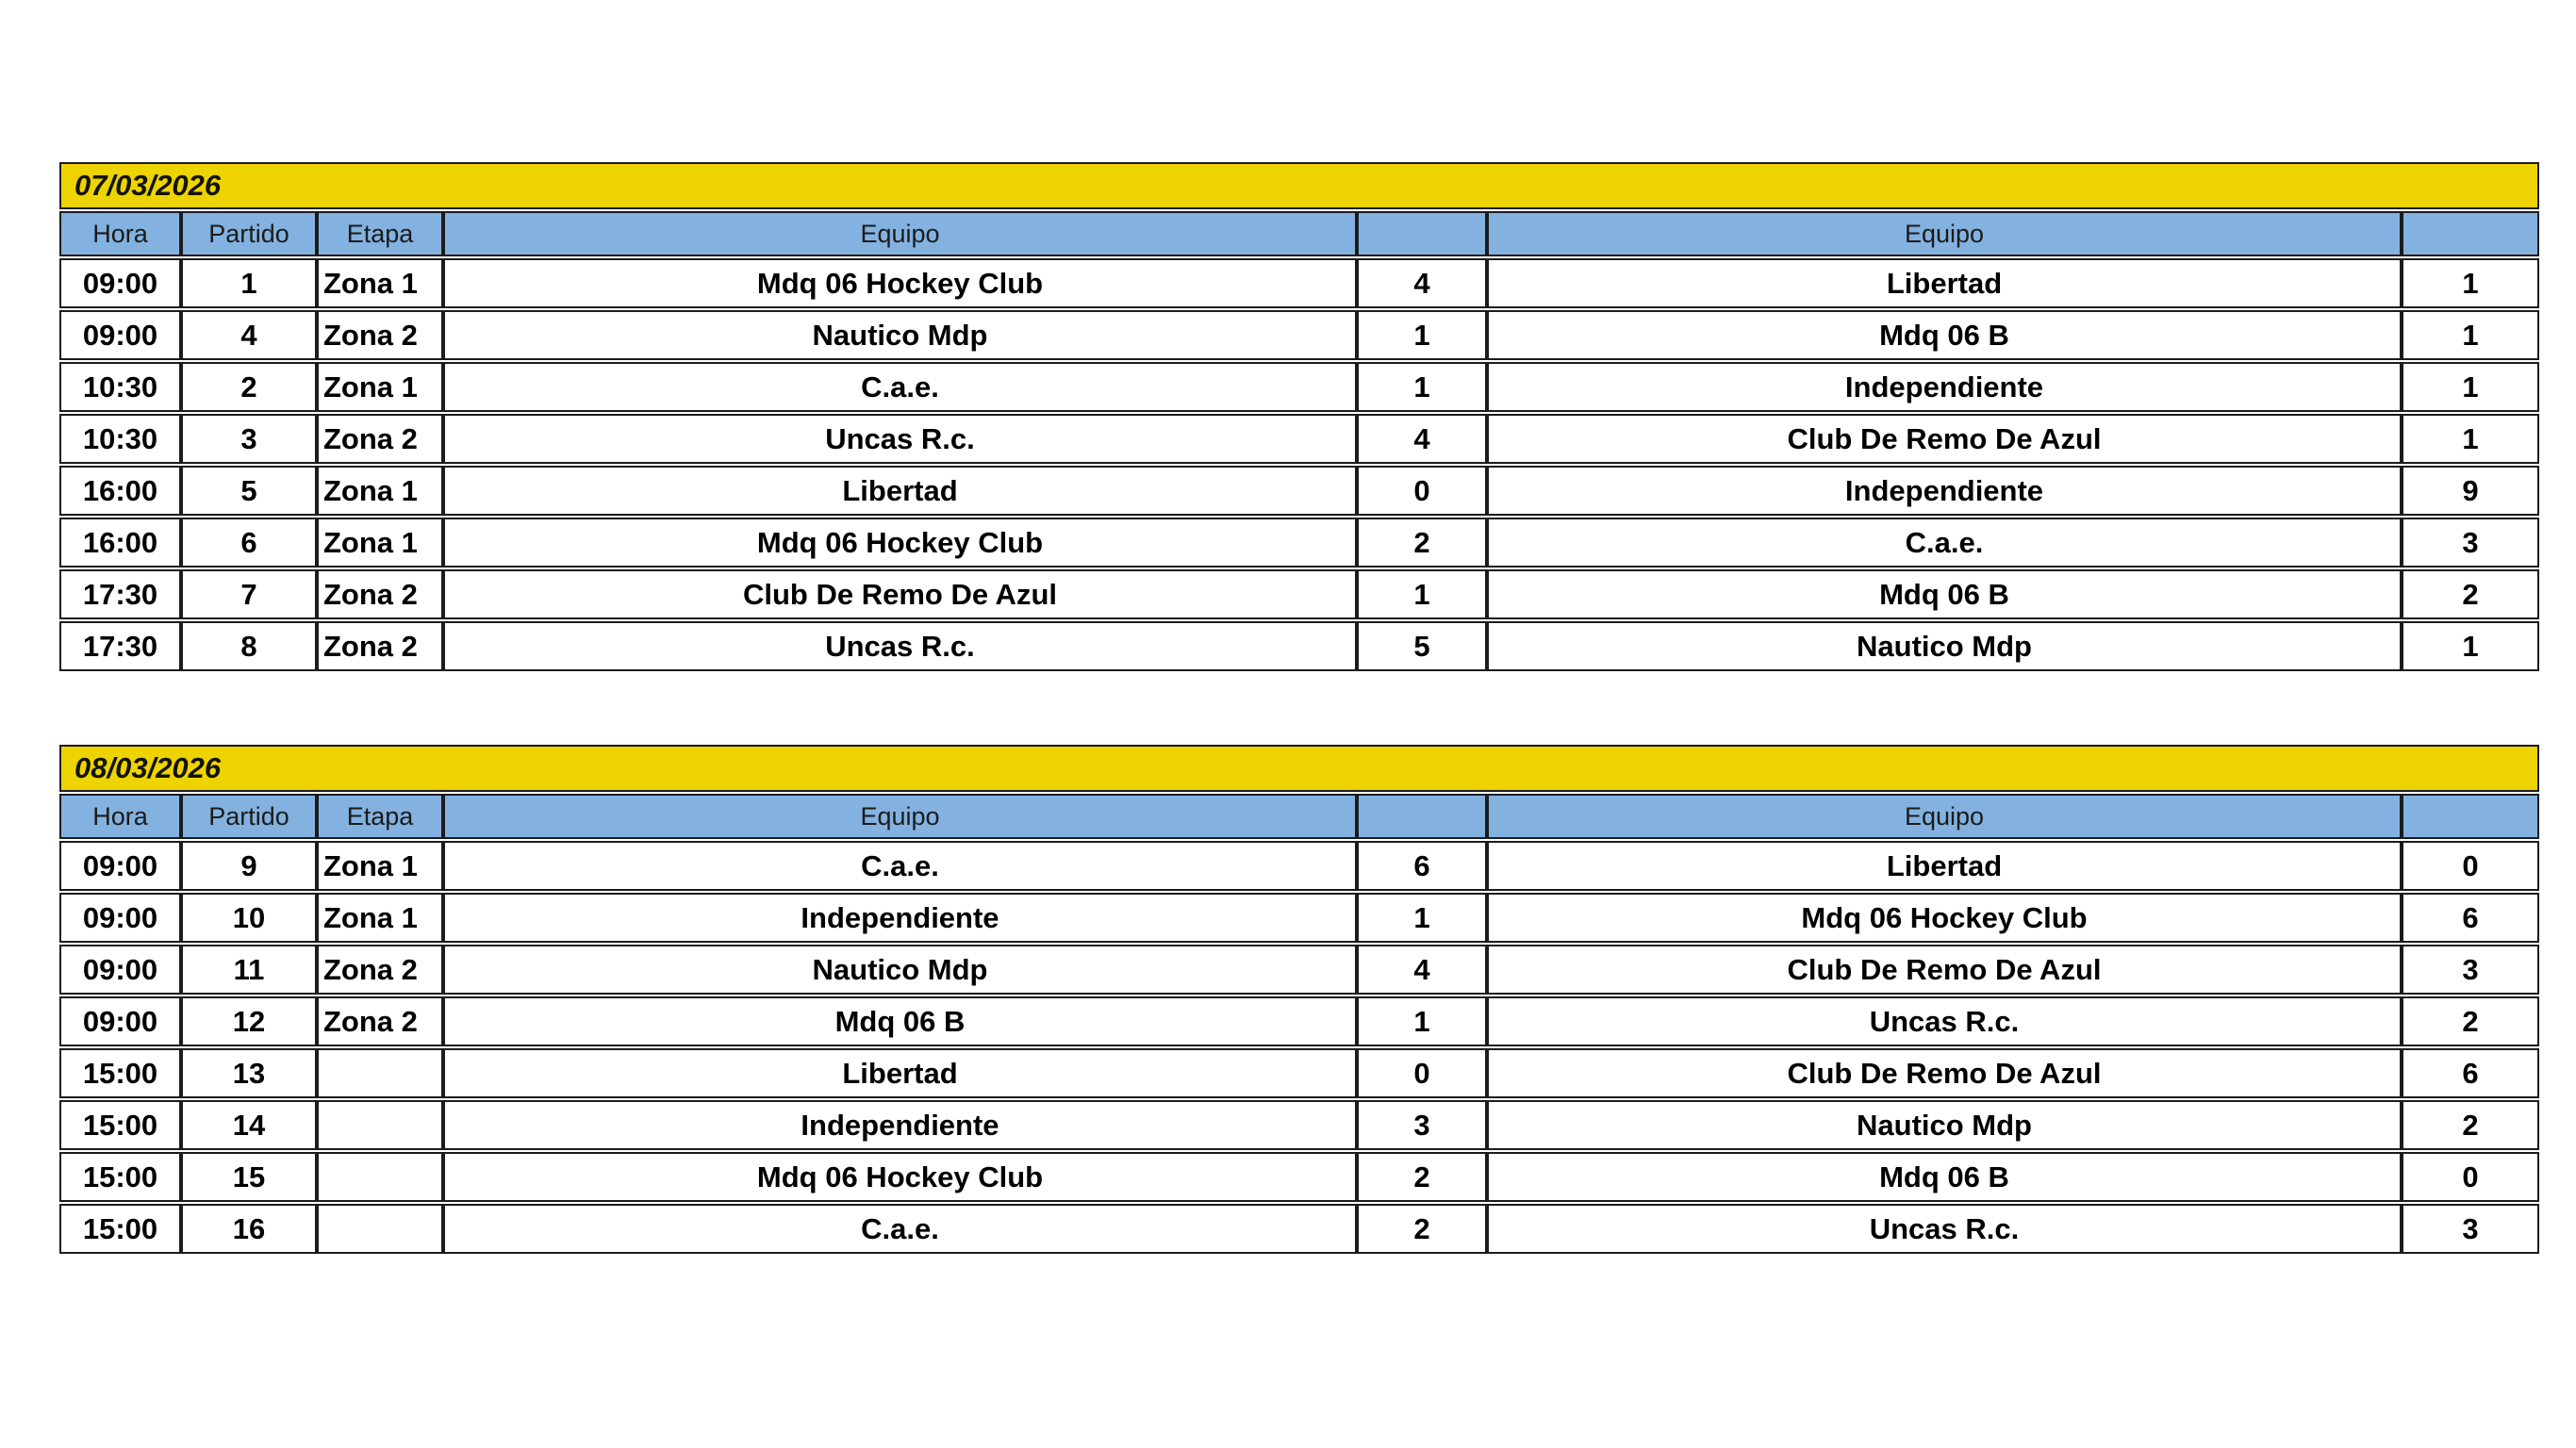 The height and width of the screenshot is (1448, 2576). What do you see at coordinates (249, 918) in the screenshot?
I see `partido-cell: 10` at bounding box center [249, 918].